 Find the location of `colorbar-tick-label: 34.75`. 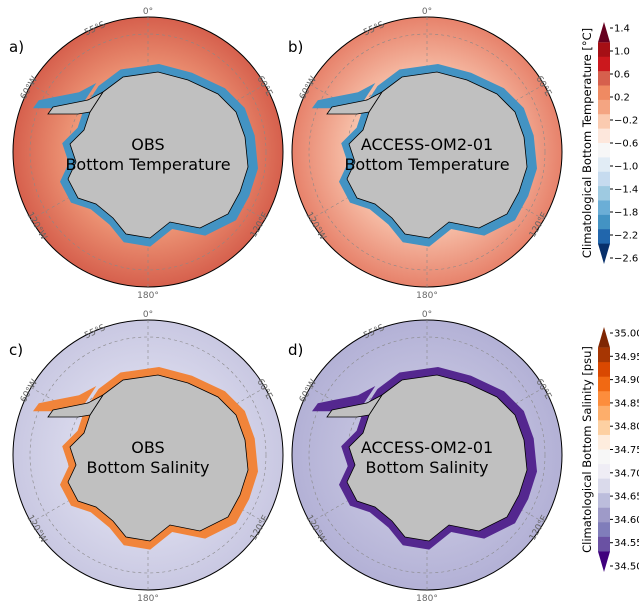

colorbar-tick-label: 34.75 is located at coordinates (626, 450).